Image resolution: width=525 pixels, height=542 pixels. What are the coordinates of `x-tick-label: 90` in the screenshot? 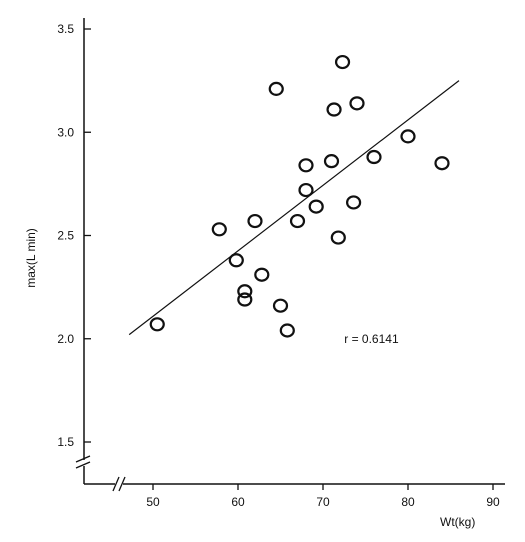 It's located at (493, 502).